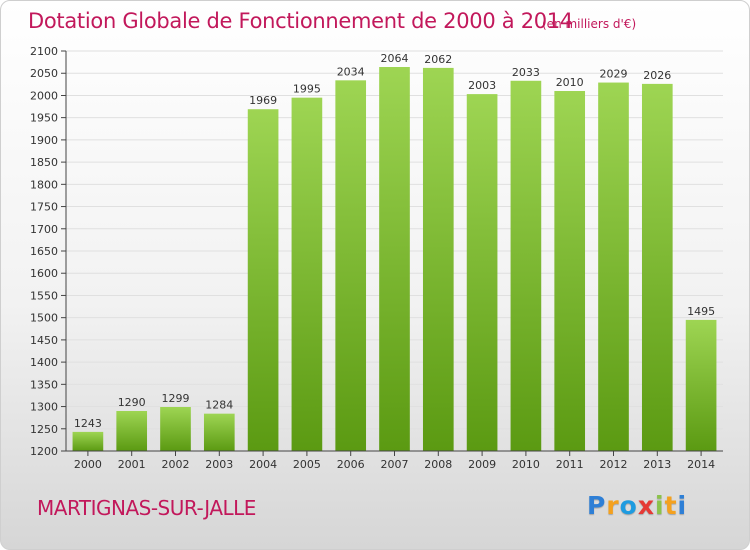 The image size is (750, 550). What do you see at coordinates (44, 118) in the screenshot?
I see `y-tick-label: 1950` at bounding box center [44, 118].